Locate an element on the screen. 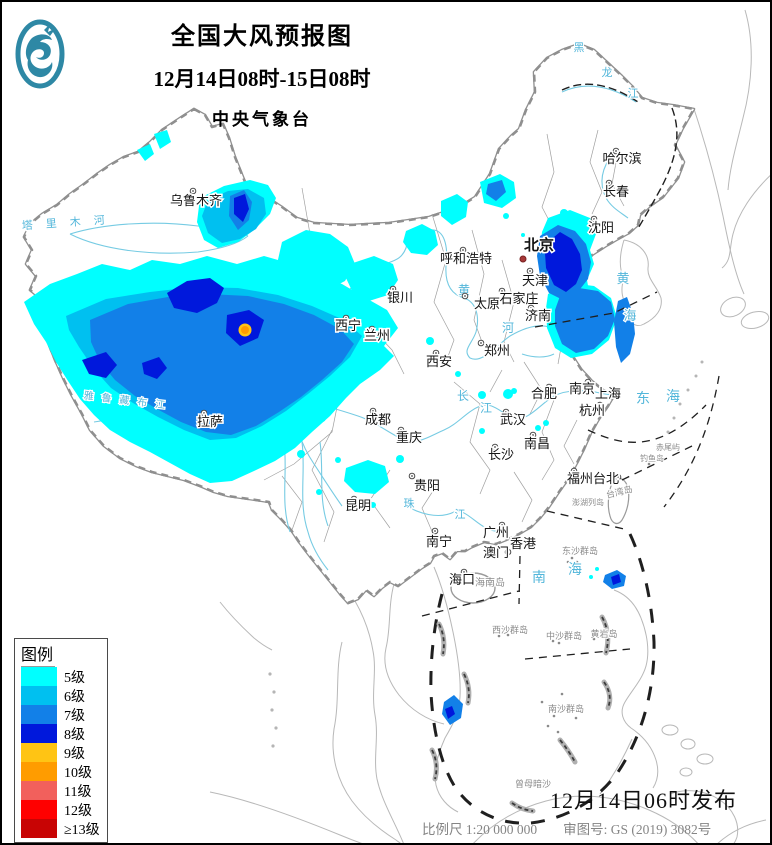 The height and width of the screenshot is (845, 772). city-天津: 天津 is located at coordinates (535, 278).